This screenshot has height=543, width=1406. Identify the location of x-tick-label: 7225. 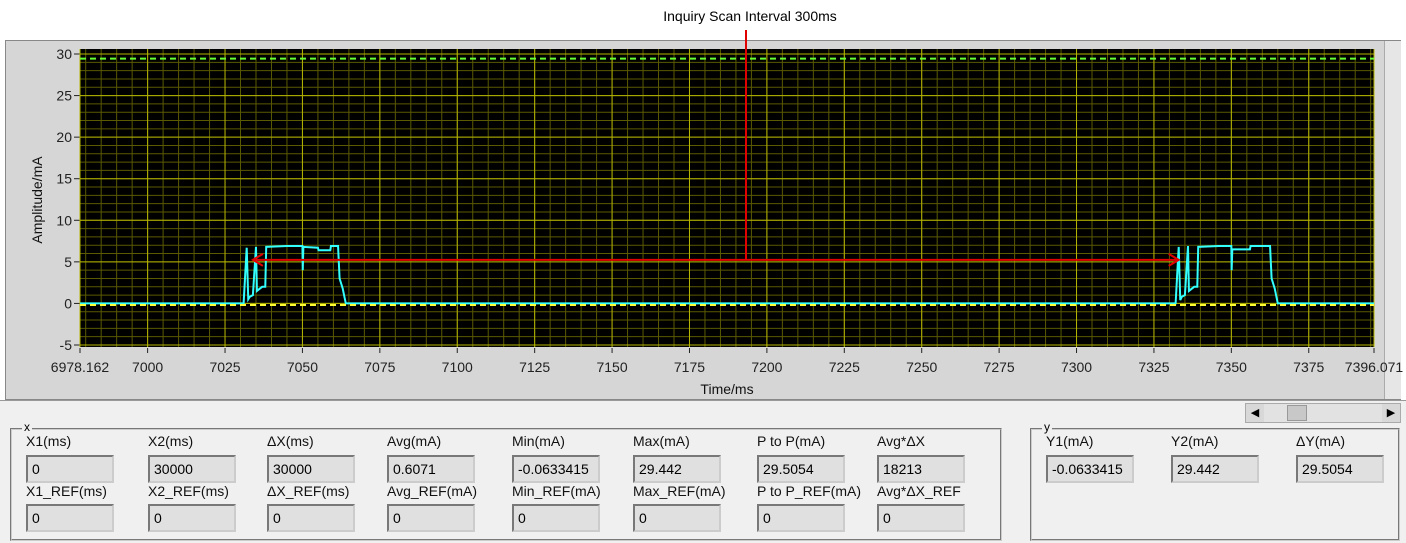
(844, 367).